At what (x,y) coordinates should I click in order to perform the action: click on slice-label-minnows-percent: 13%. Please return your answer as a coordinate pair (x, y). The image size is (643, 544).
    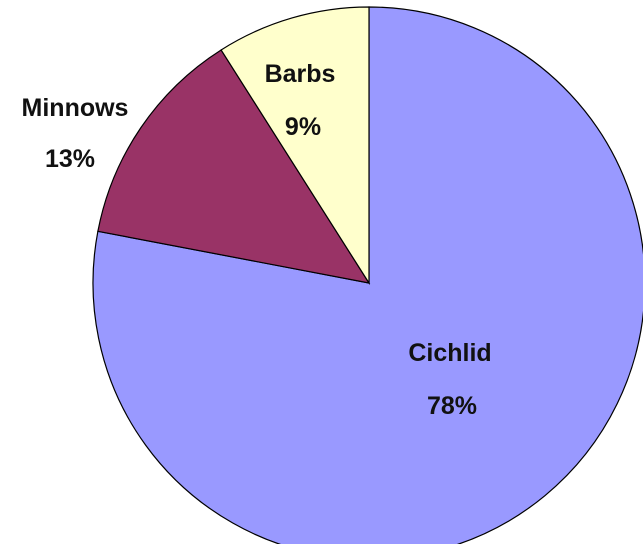
    Looking at the image, I should click on (70, 159).